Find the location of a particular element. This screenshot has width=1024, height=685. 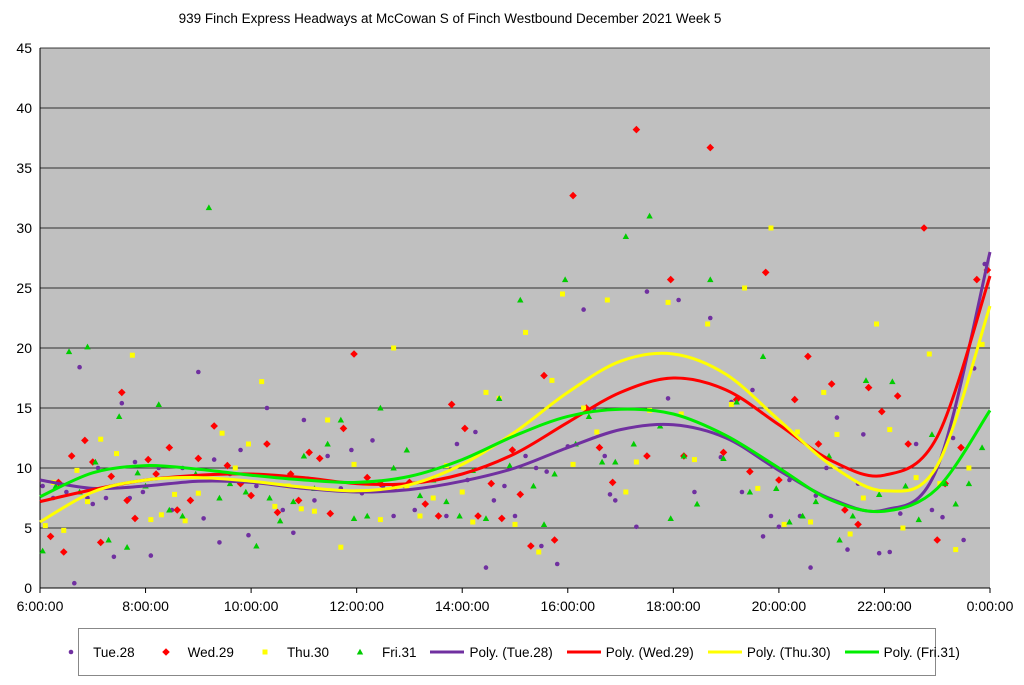

legend-item: Poly. (Tue.28) is located at coordinates (491, 652).